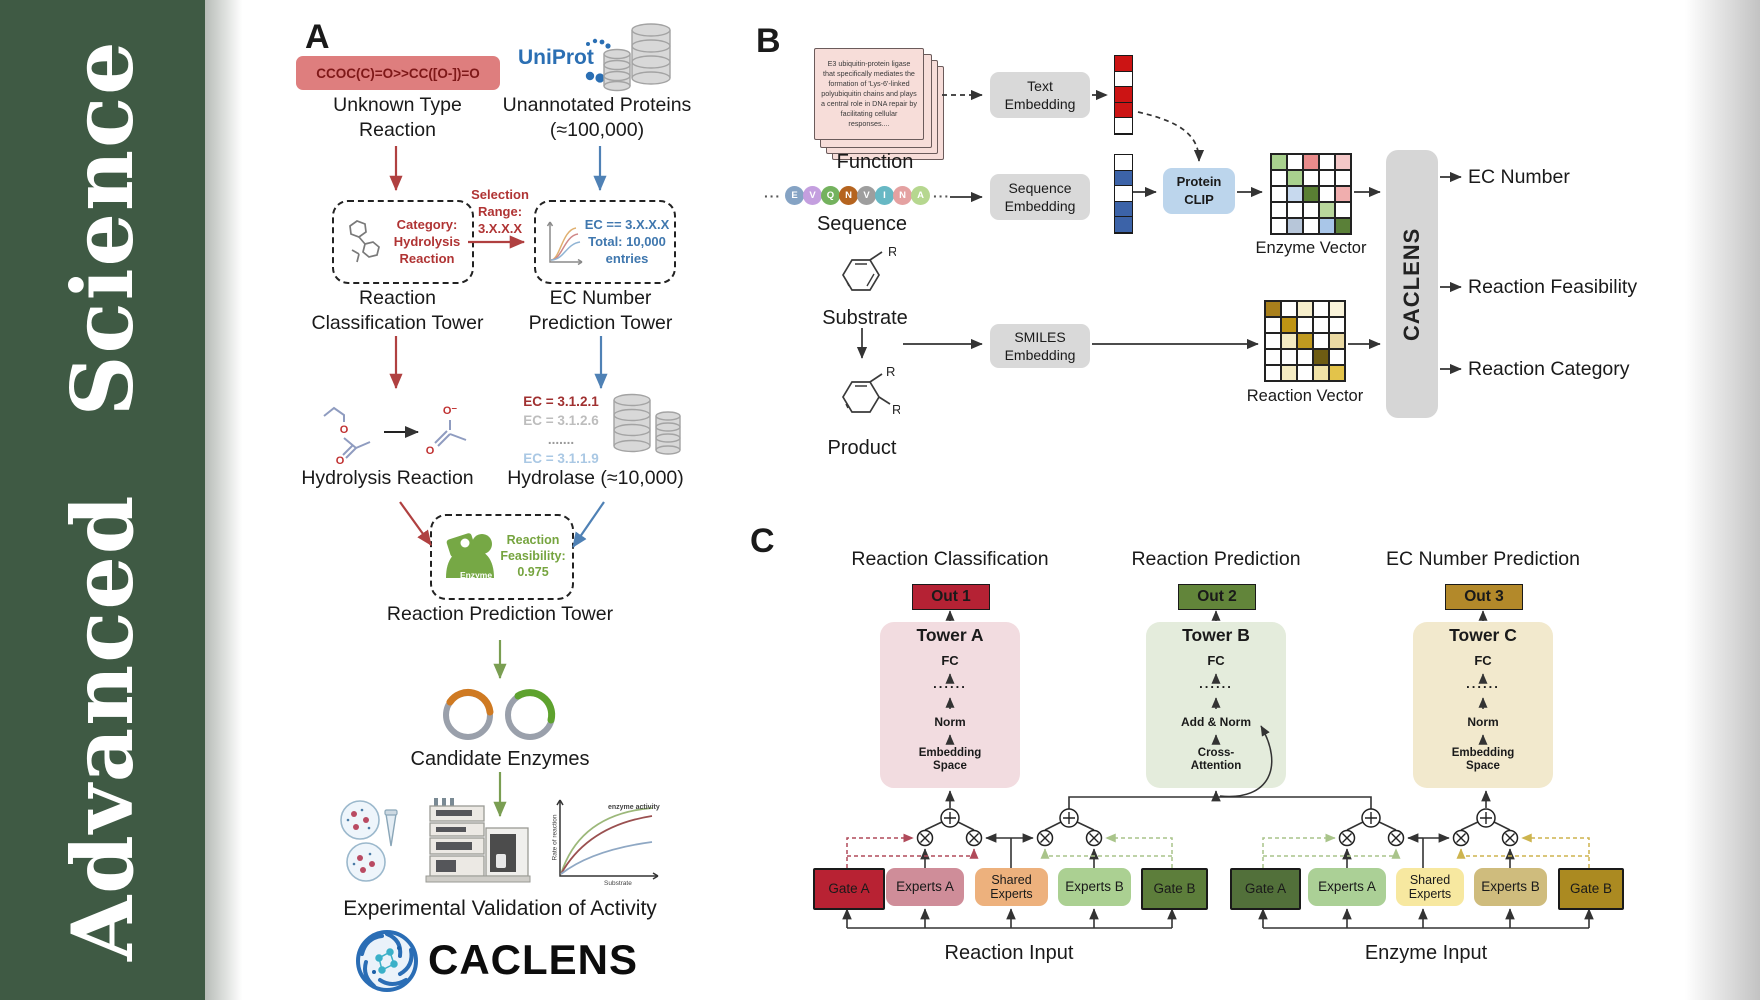 Image resolution: width=1760 pixels, height=1000 pixels. What do you see at coordinates (533, 556) in the screenshot?
I see `feasibility-text: Reaction Feasibility: 0.975` at bounding box center [533, 556].